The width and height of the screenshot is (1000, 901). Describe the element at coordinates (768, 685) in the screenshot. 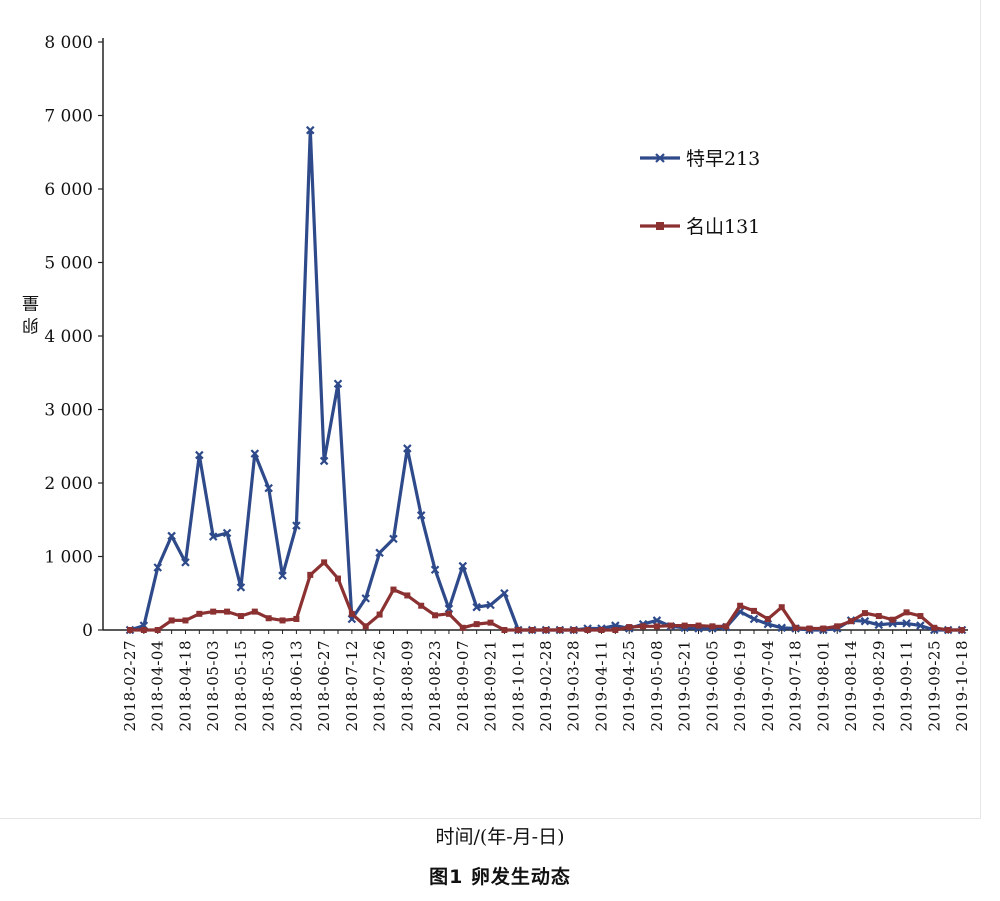

I see `x-tick-label: 2019-07-04` at that location.